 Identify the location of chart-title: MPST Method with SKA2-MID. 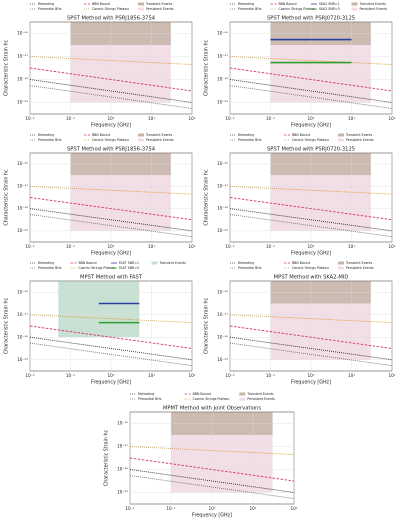
(311, 278).